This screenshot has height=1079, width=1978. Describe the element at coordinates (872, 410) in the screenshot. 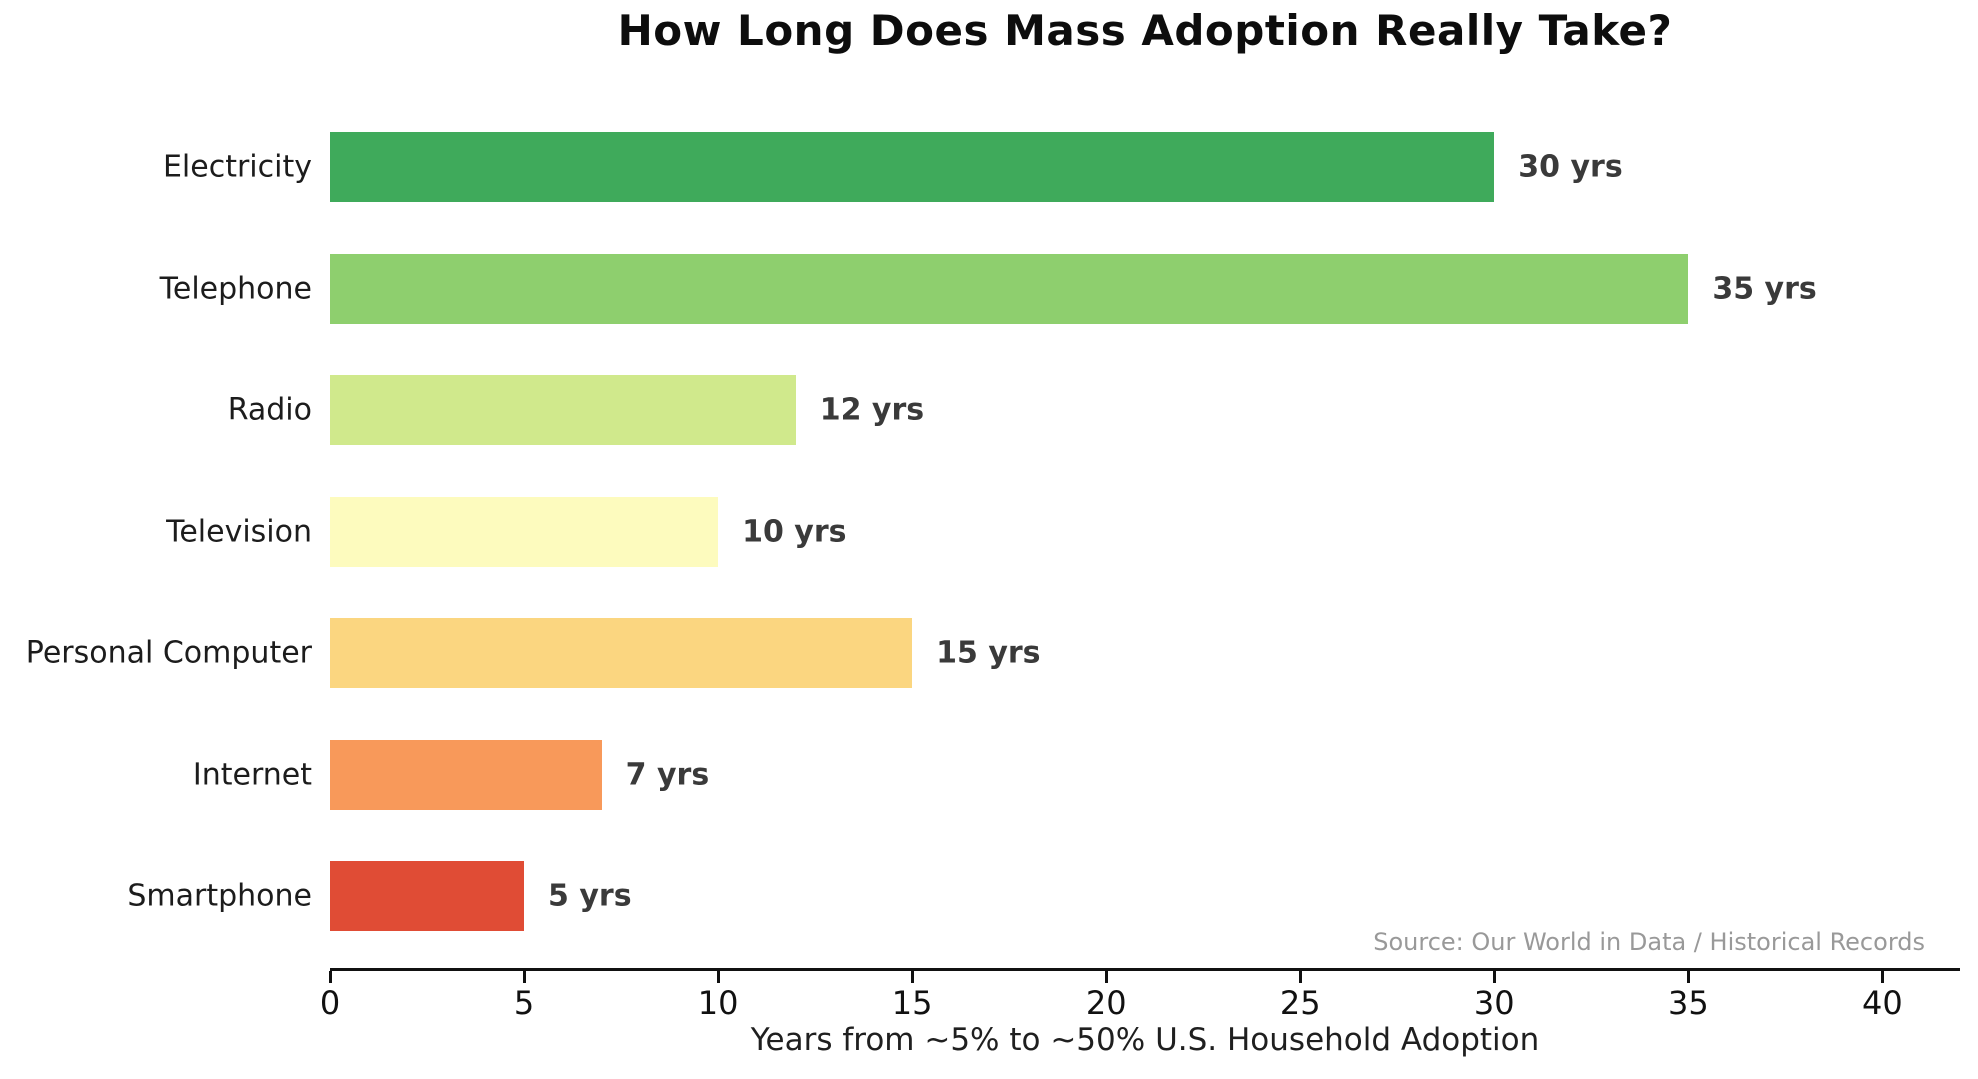

I see `value-label: 12 yrs` at that location.